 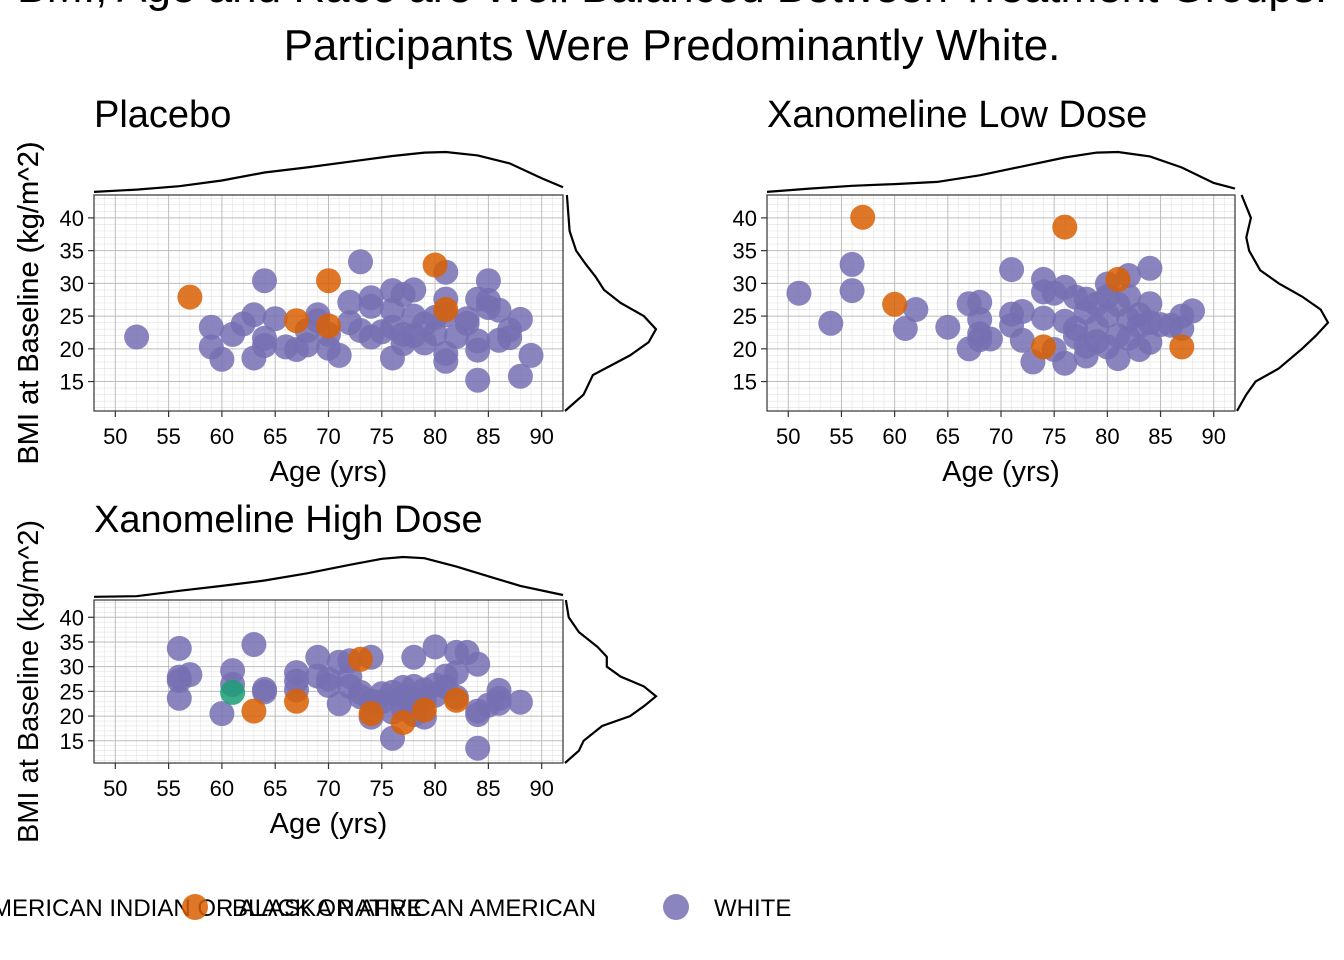 What do you see at coordinates (233, 692) in the screenshot?
I see `point-american-indian-or-alaska-native` at bounding box center [233, 692].